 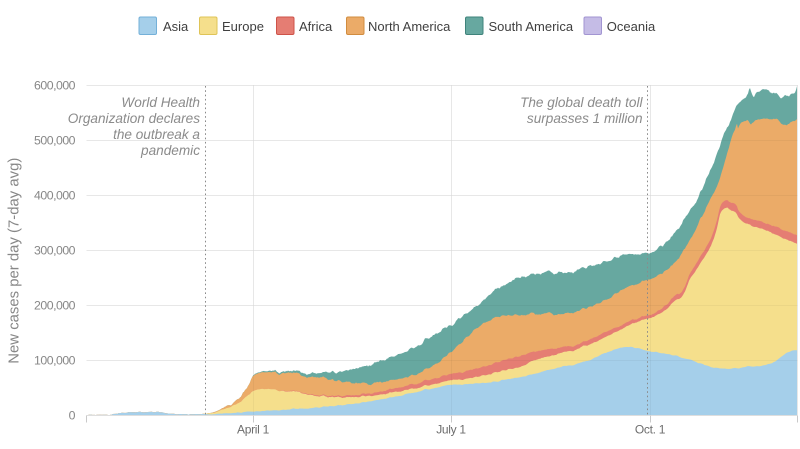 I want to click on svg-text: surpasses 1 million, so click(x=585, y=118).